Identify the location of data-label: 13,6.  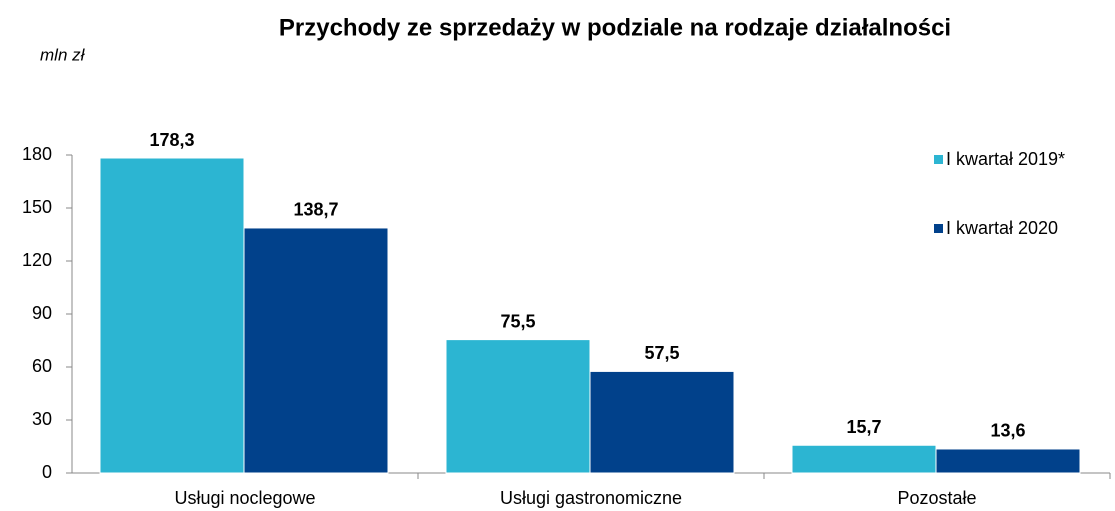
(1007, 431).